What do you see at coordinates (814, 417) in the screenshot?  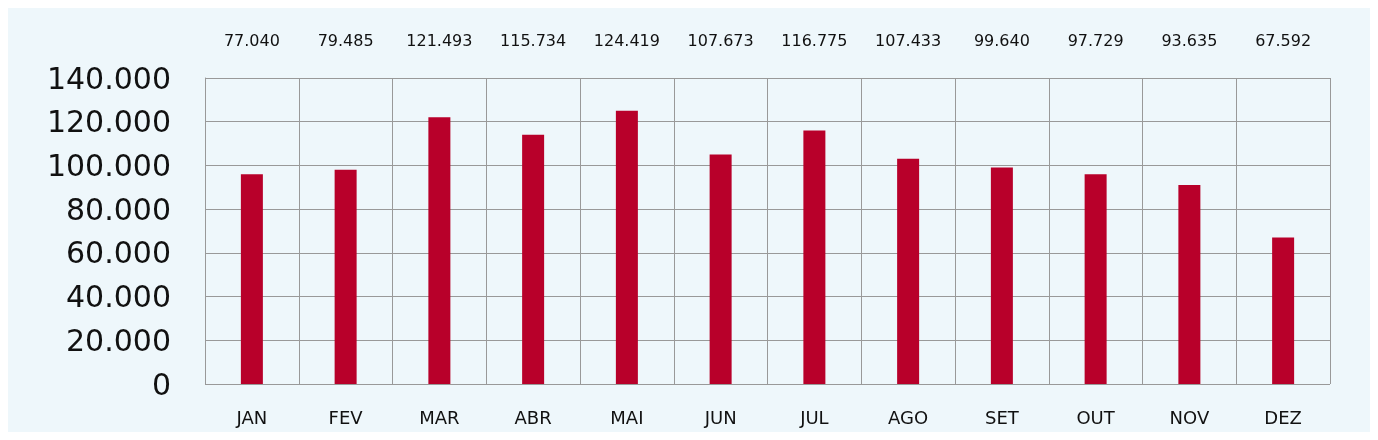 I see `x-tick-label: JUL` at bounding box center [814, 417].